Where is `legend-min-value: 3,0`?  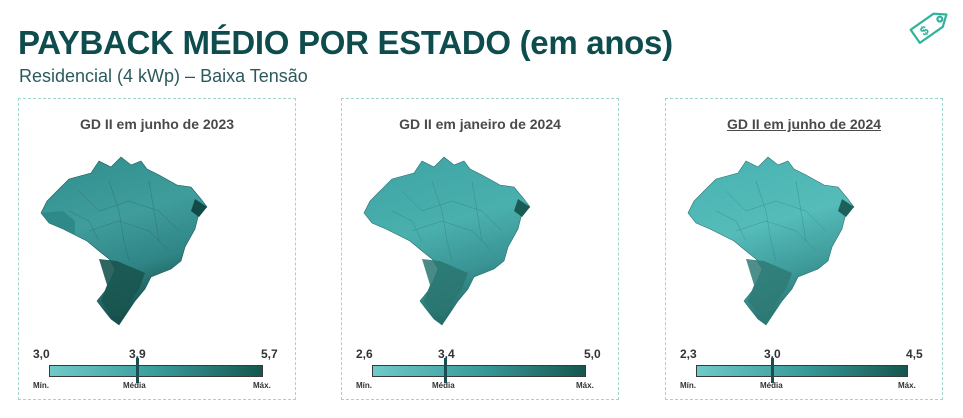 legend-min-value: 3,0 is located at coordinates (41, 354).